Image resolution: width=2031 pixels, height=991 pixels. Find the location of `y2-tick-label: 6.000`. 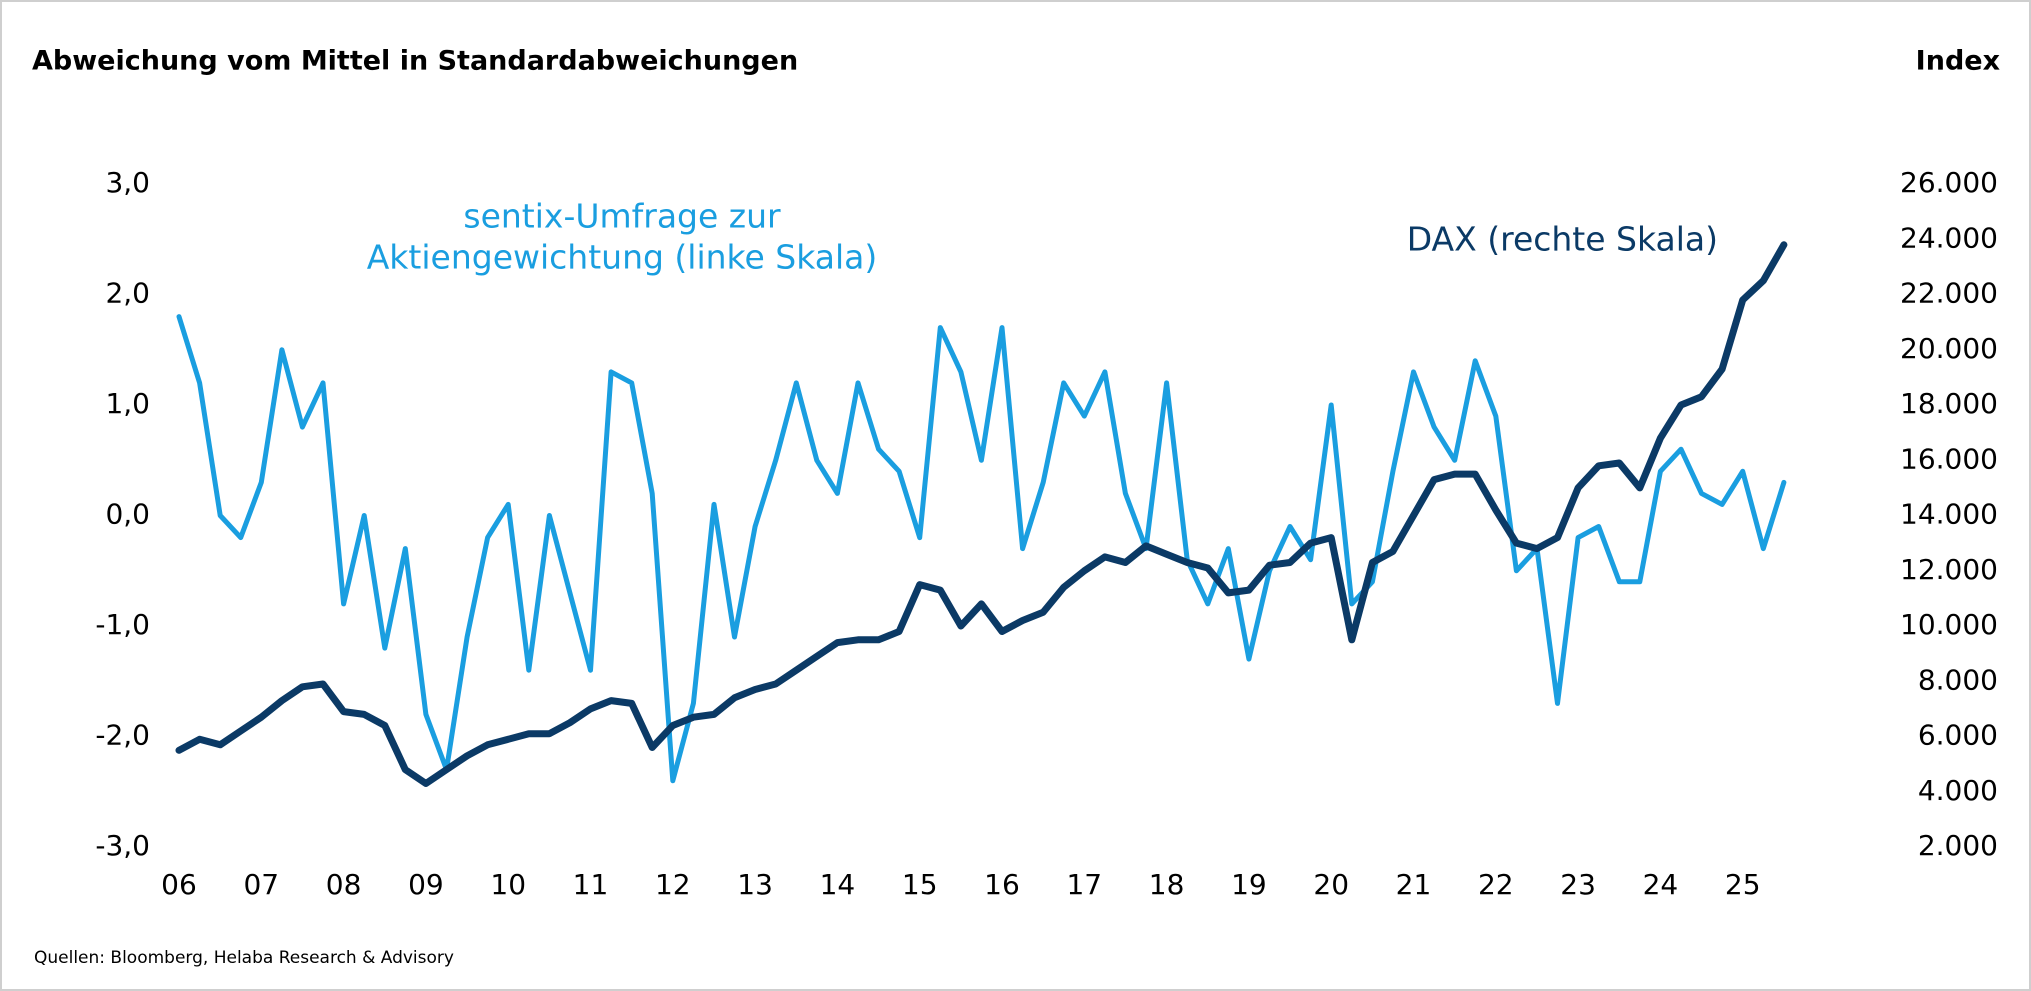

y2-tick-label: 6.000 is located at coordinates (1958, 735).